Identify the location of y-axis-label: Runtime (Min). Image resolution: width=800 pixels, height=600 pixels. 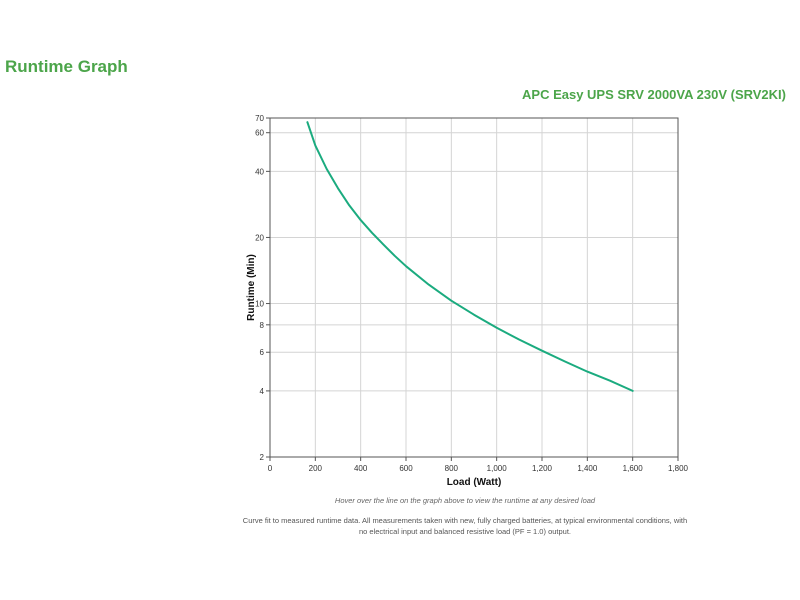
(251, 287).